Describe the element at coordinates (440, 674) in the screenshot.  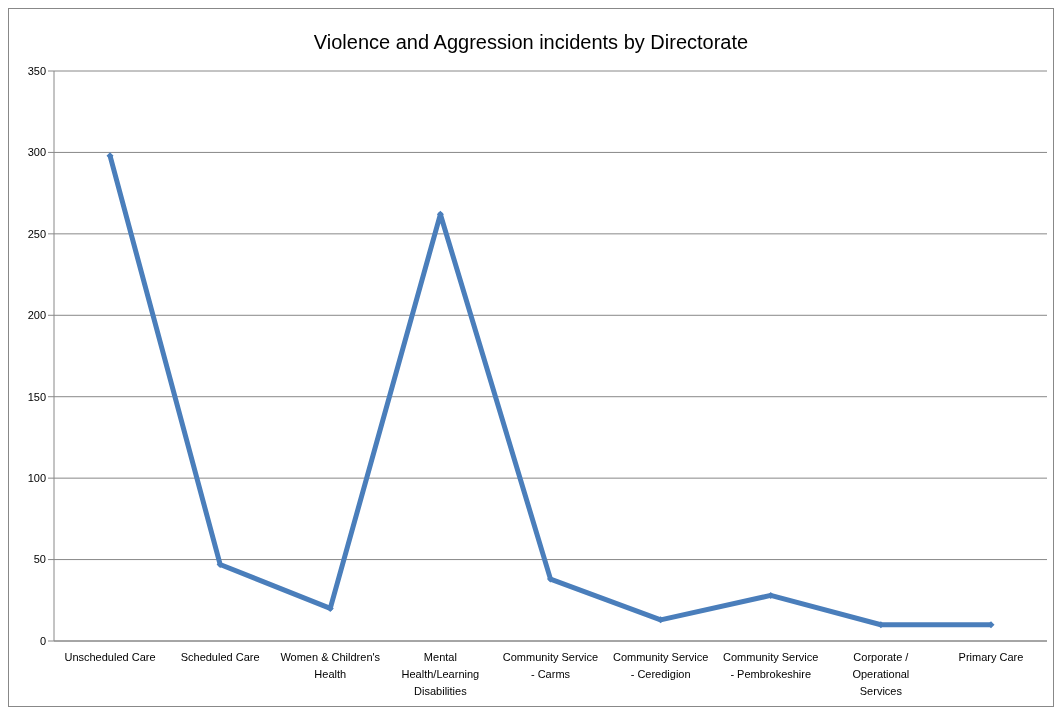
I see `x-tick-label: Mental Health/Learning Disabilities` at that location.